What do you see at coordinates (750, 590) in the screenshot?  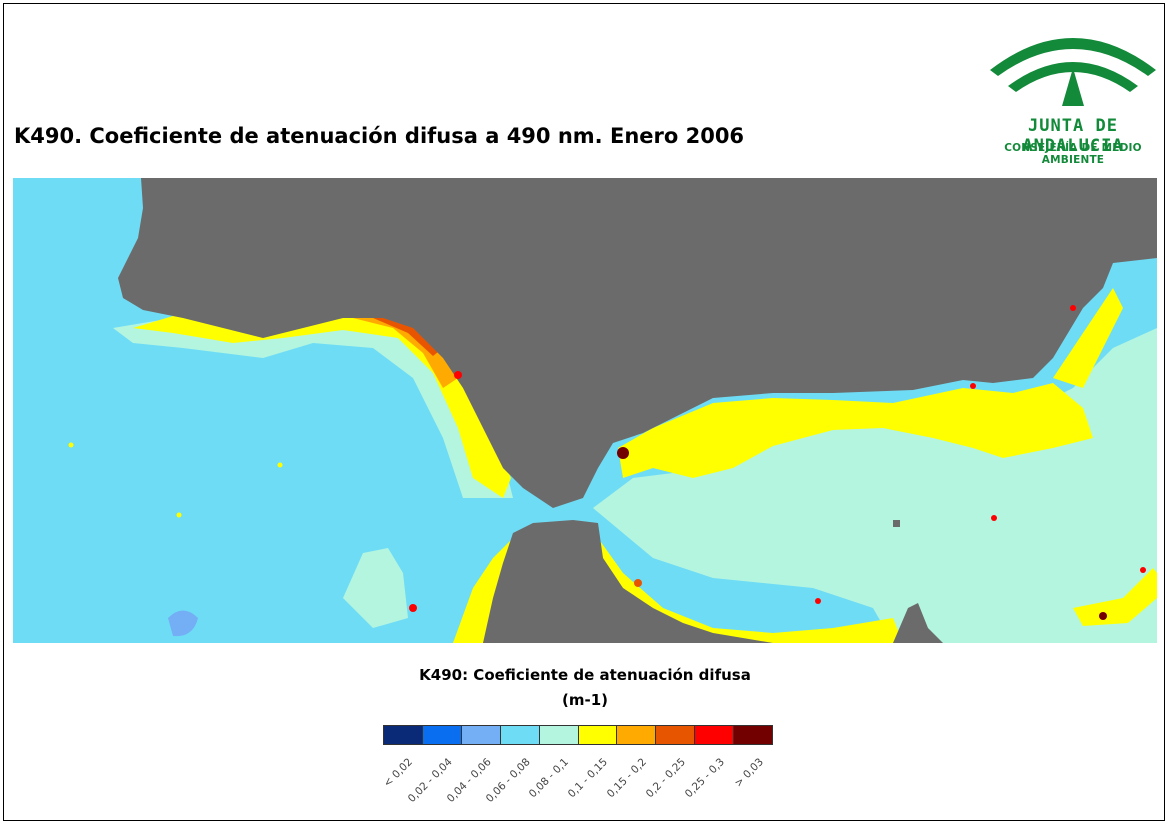 I see `moroccan-med-yellow-band` at bounding box center [750, 590].